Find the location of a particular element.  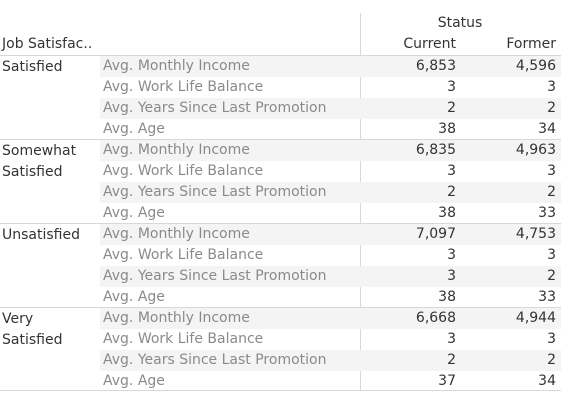

group-label: Satisfied is located at coordinates (32, 67).